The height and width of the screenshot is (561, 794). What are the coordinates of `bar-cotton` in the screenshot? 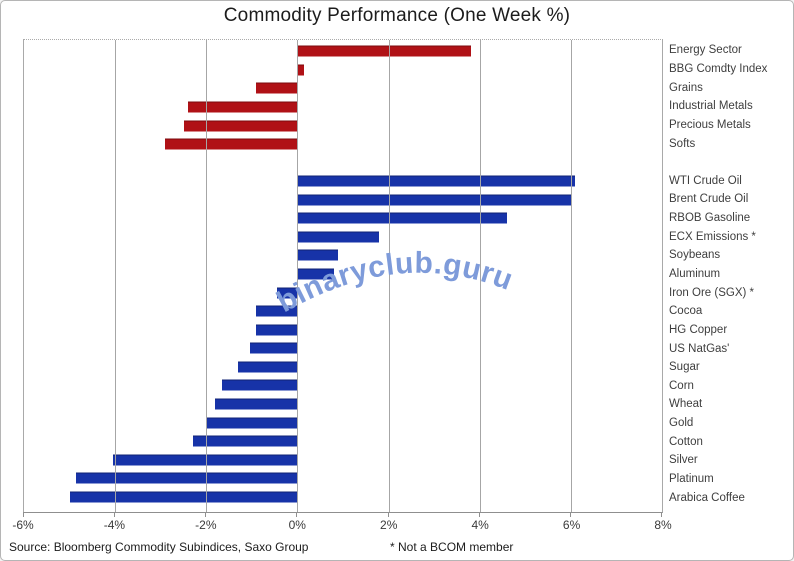 It's located at (245, 441).